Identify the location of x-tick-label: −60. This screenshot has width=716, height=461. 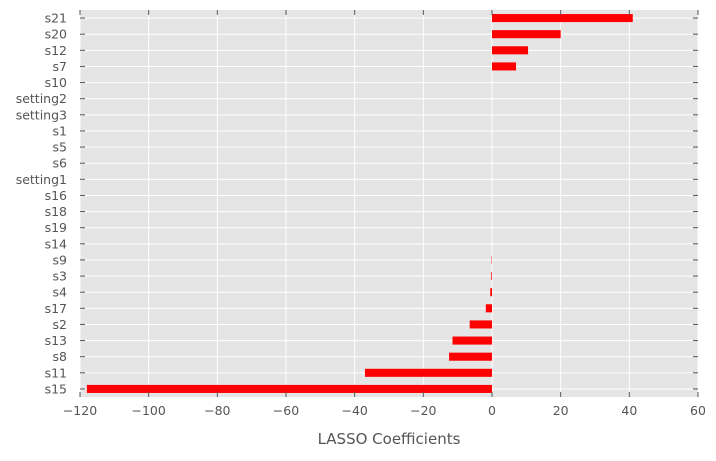
(286, 410).